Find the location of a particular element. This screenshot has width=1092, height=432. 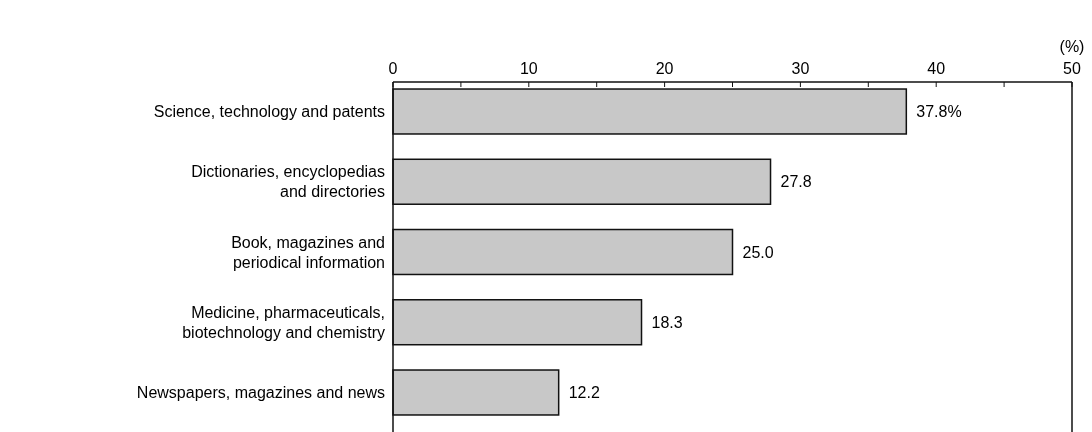

x-tick-label: 0 is located at coordinates (393, 68).